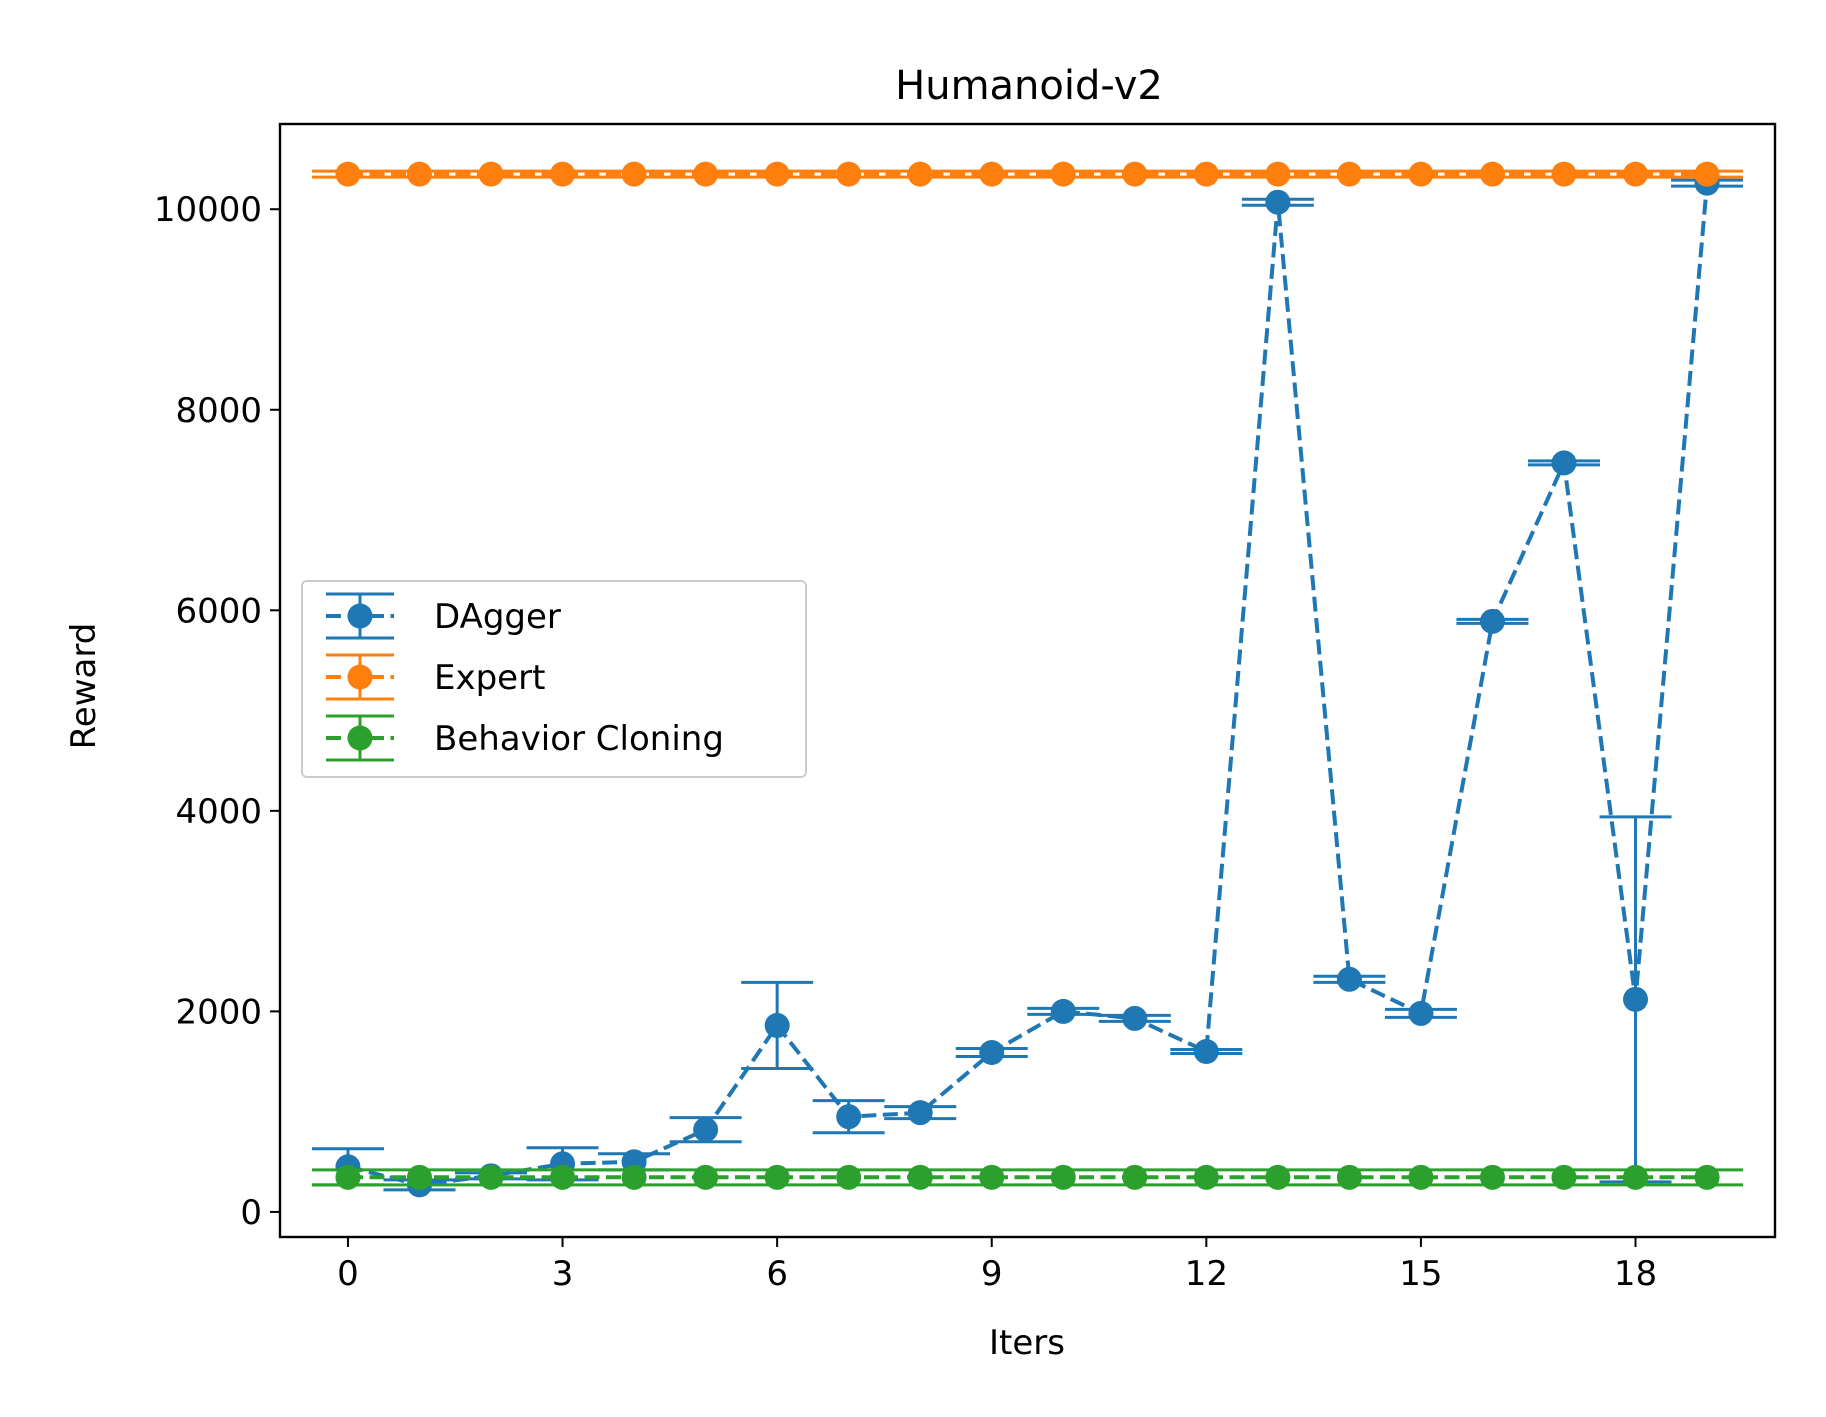 The image size is (1826, 1417). Describe the element at coordinates (84, 686) in the screenshot. I see `y-axis-label: Reward` at that location.